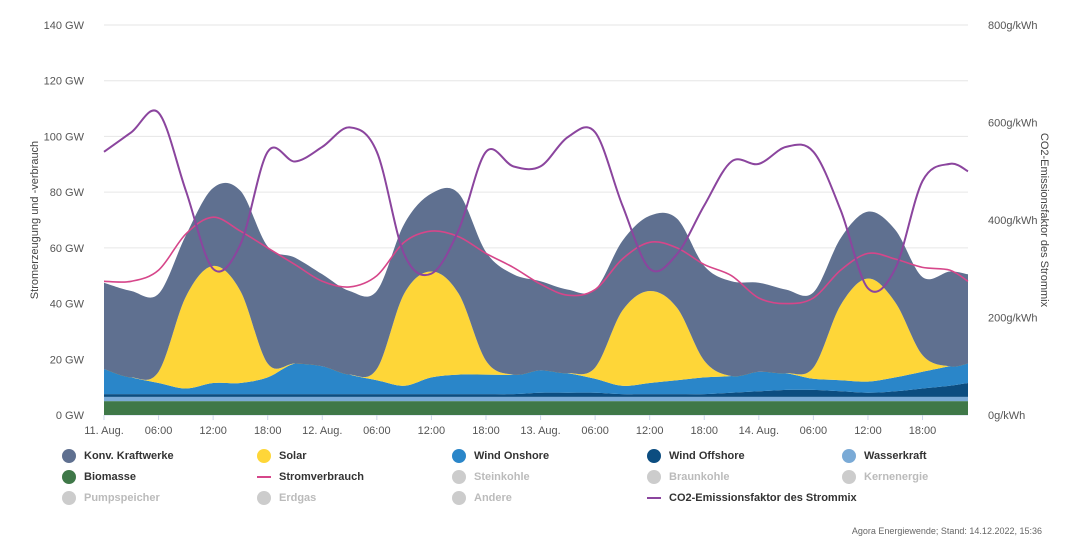  I want to click on legend-item-konv-kraftwerke: Konv. Kraftwerke, so click(118, 456).